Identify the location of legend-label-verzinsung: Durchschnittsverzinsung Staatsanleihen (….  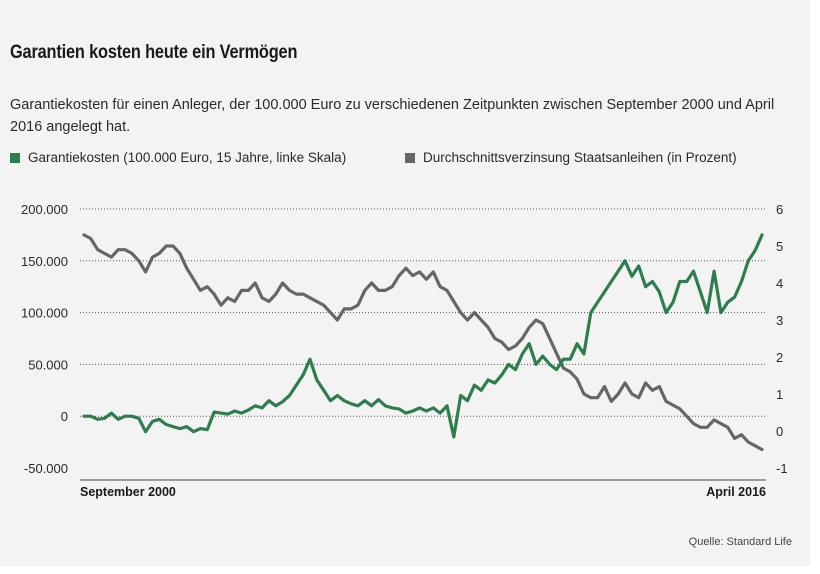
(580, 157).